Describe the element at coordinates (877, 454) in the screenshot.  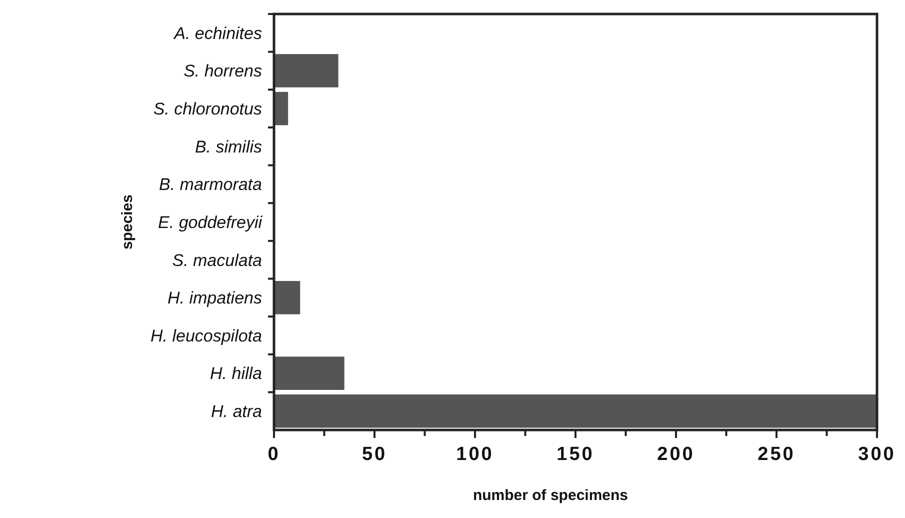
I see `x-tick-label: 300` at that location.